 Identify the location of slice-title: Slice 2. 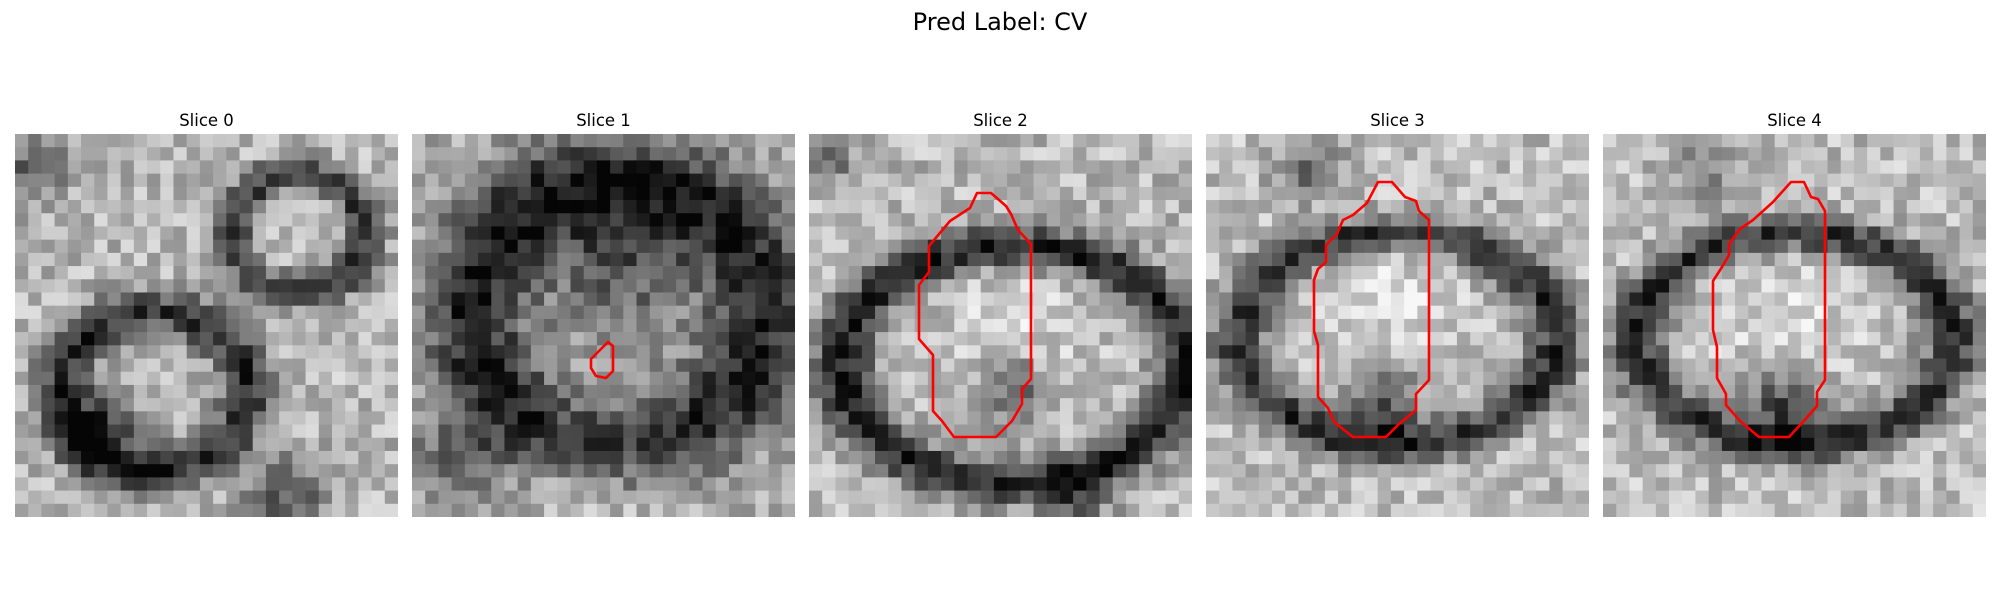
(1000, 120).